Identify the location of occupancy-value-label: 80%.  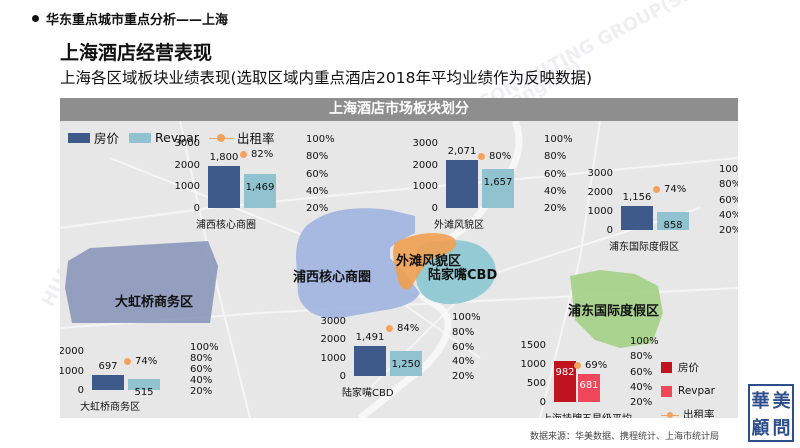
(500, 156).